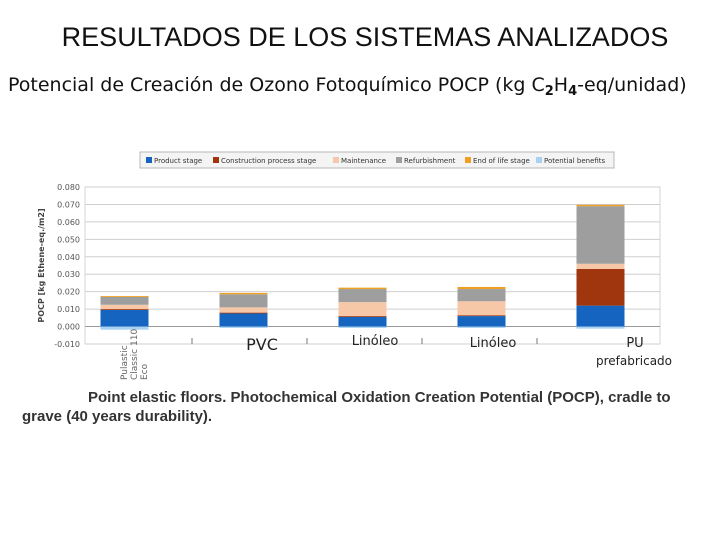 This screenshot has height=540, width=720. Describe the element at coordinates (135, 354) in the screenshot. I see `x-category-label: Classic 110` at that location.